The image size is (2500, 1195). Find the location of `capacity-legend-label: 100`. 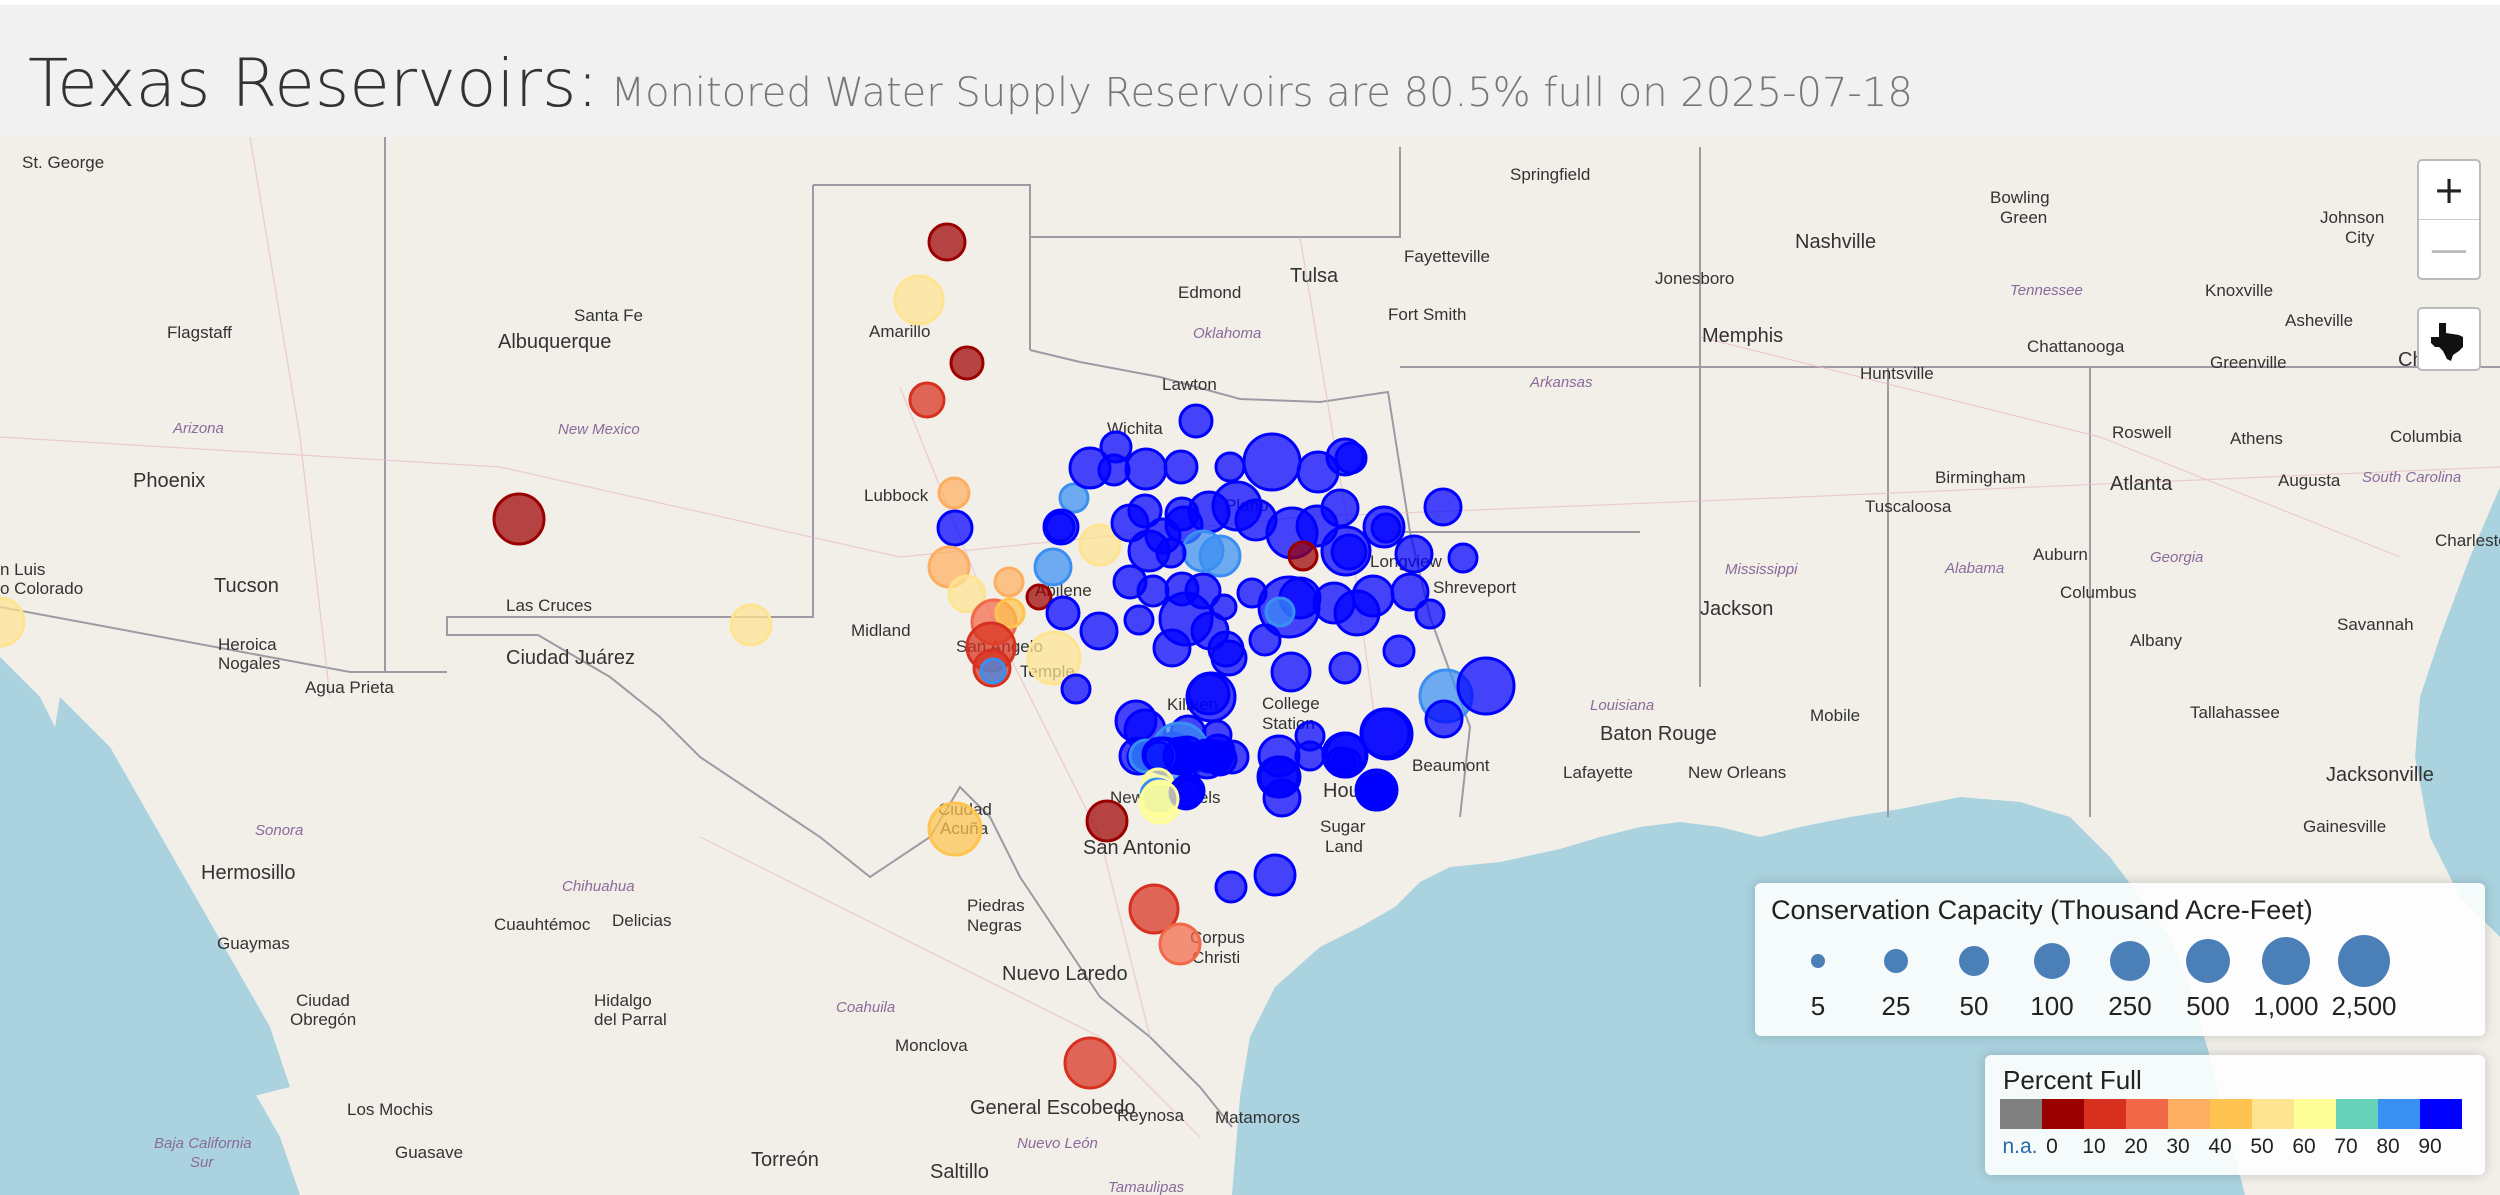

capacity-legend-label: 100 is located at coordinates (2052, 1006).